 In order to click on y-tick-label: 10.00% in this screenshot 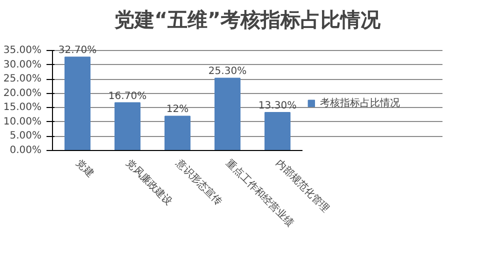, I will do `click(22, 122)`.